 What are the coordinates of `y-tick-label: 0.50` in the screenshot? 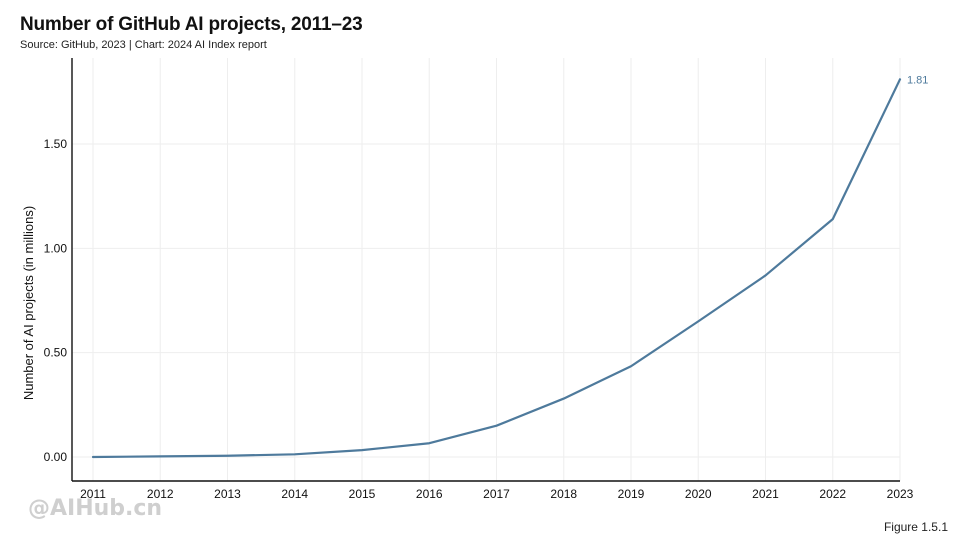 It's located at (56, 353).